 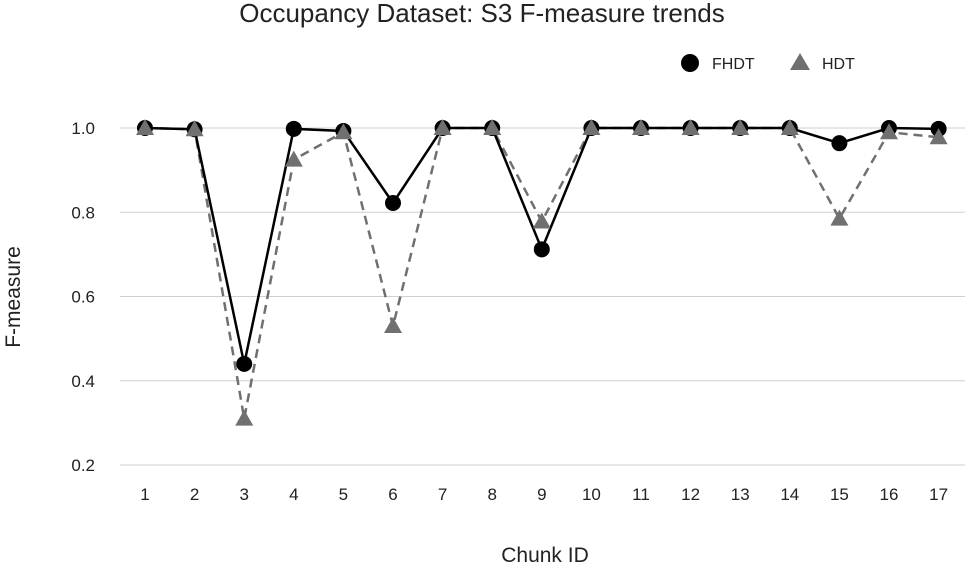 I want to click on x-tick-label: 5, so click(x=343, y=494).